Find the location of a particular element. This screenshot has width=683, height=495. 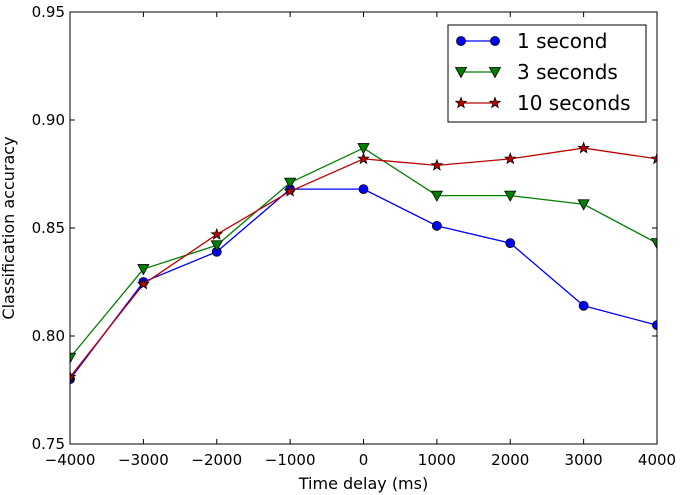

legend-label-1-second: 1 second is located at coordinates (562, 41).